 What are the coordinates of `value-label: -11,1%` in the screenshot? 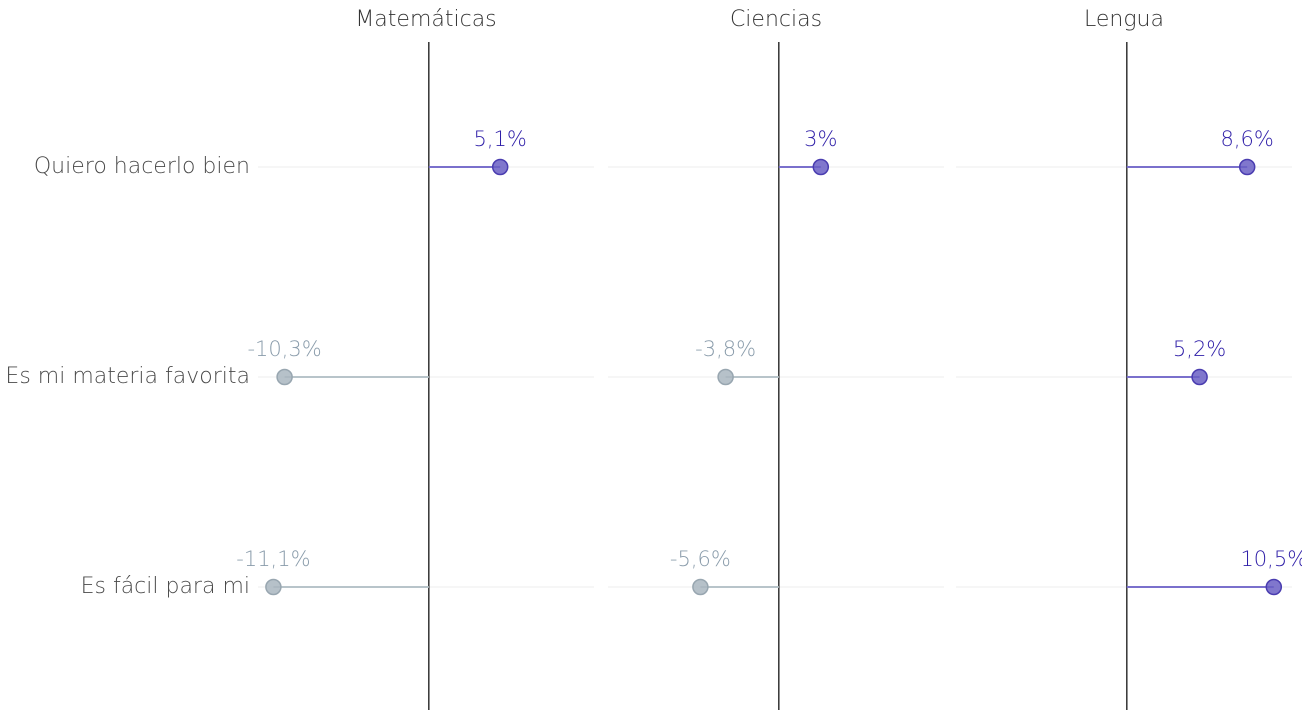 It's located at (273, 559).